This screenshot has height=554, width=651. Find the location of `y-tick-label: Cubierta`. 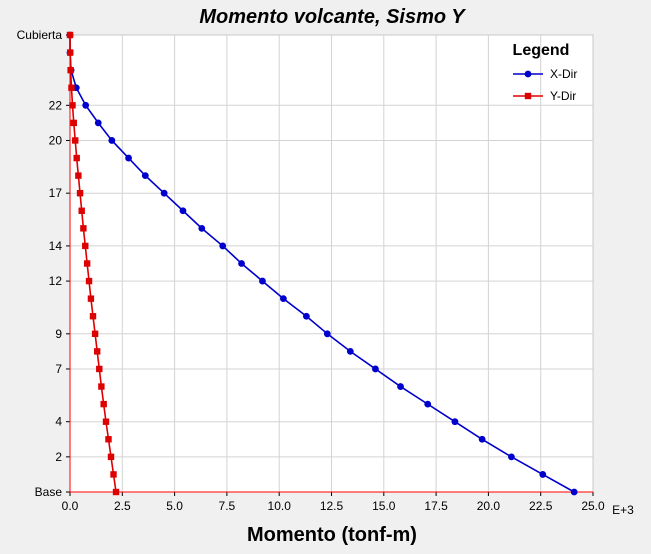

y-tick-label: Cubierta is located at coordinates (40, 35).